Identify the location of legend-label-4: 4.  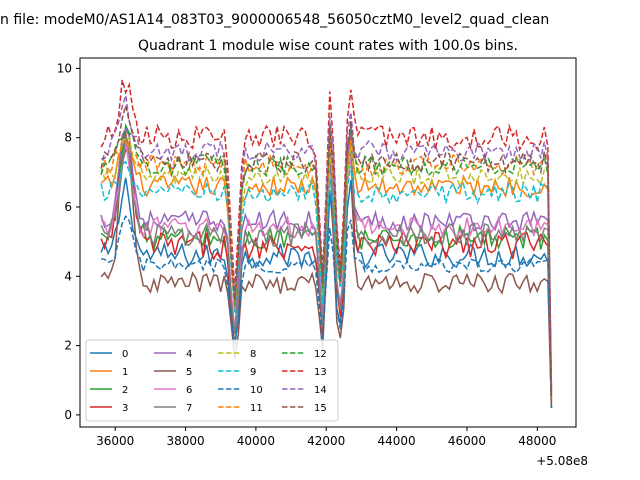
(189, 354).